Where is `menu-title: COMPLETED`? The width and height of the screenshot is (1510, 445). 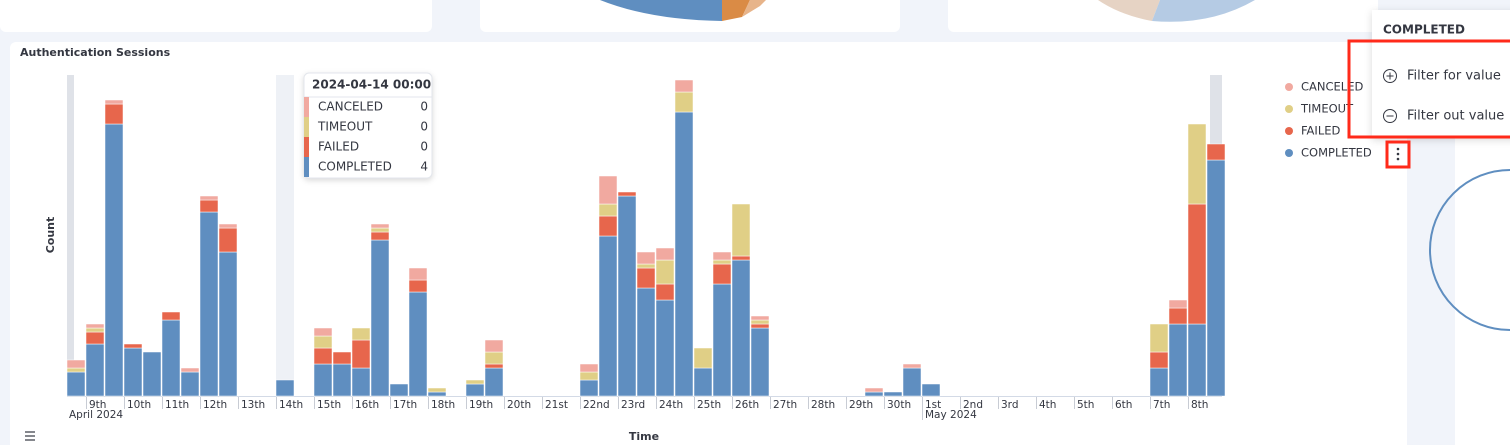
menu-title: COMPLETED is located at coordinates (1424, 30).